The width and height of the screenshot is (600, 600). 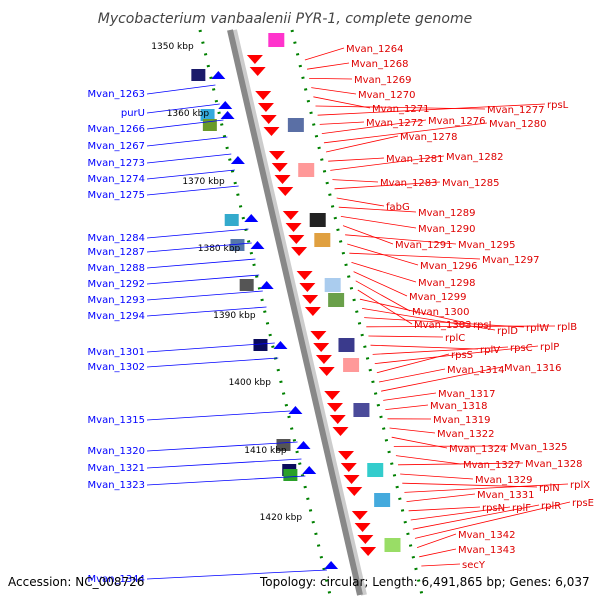 What do you see at coordinates (517, 124) in the screenshot?
I see `gene-label-right: Mvan_1280` at bounding box center [517, 124].